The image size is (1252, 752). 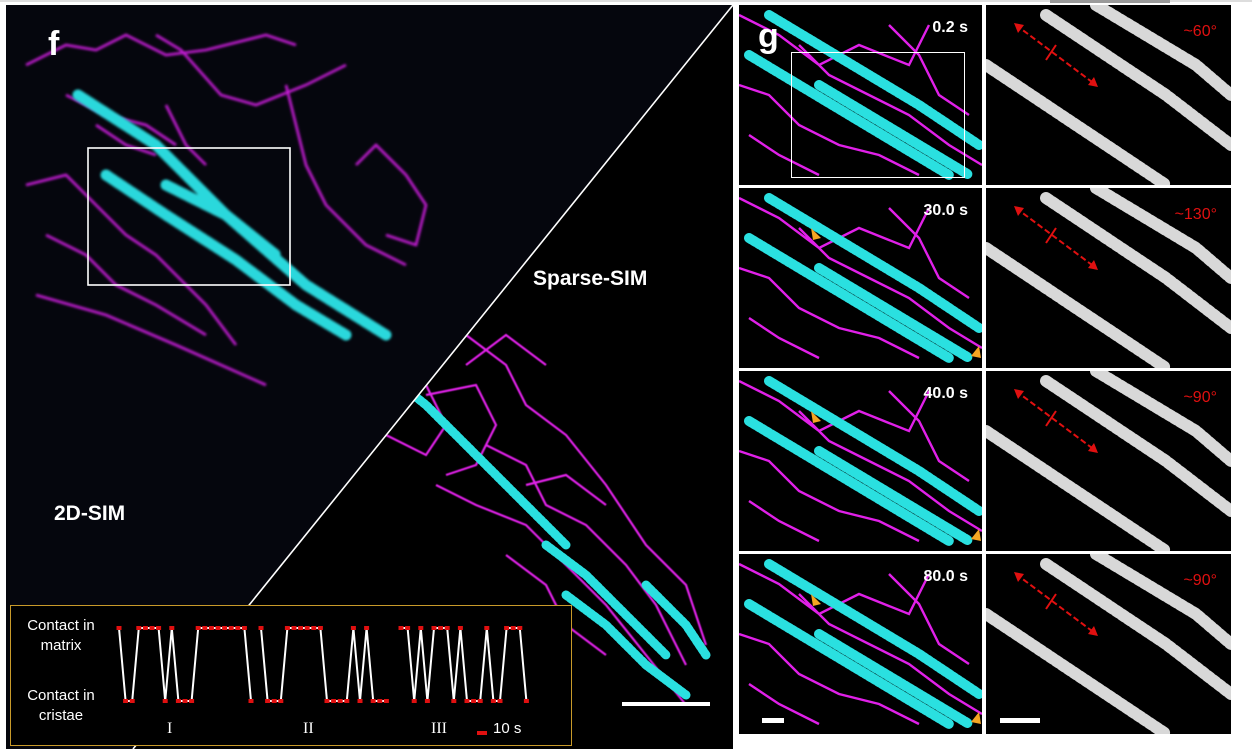 What do you see at coordinates (507, 728) in the screenshot?
I see `time-scale-label: 10 s` at bounding box center [507, 728].